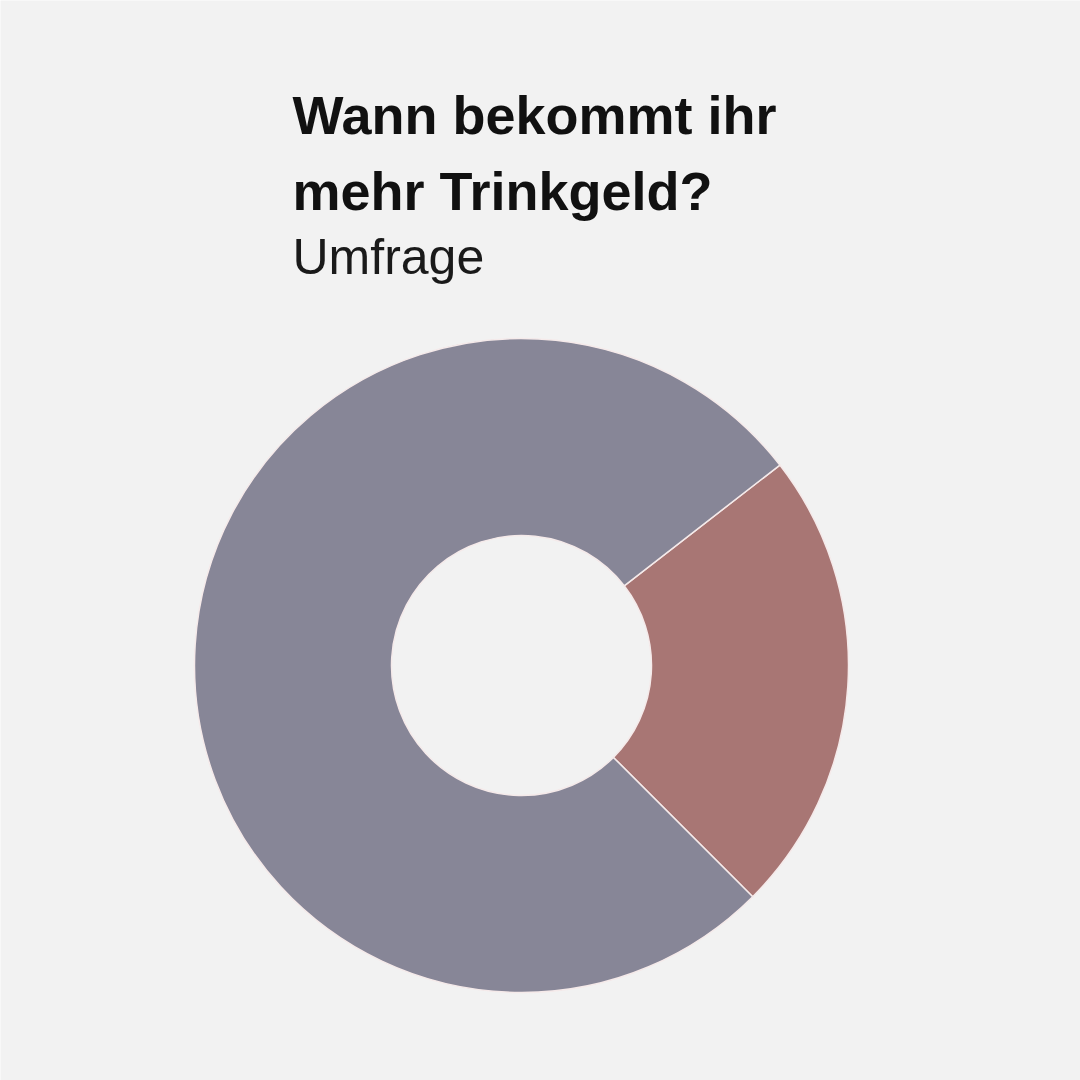 The width and height of the screenshot is (1080, 1080). Describe the element at coordinates (388, 256) in the screenshot. I see `chart-subtitle: Umfrage` at that location.